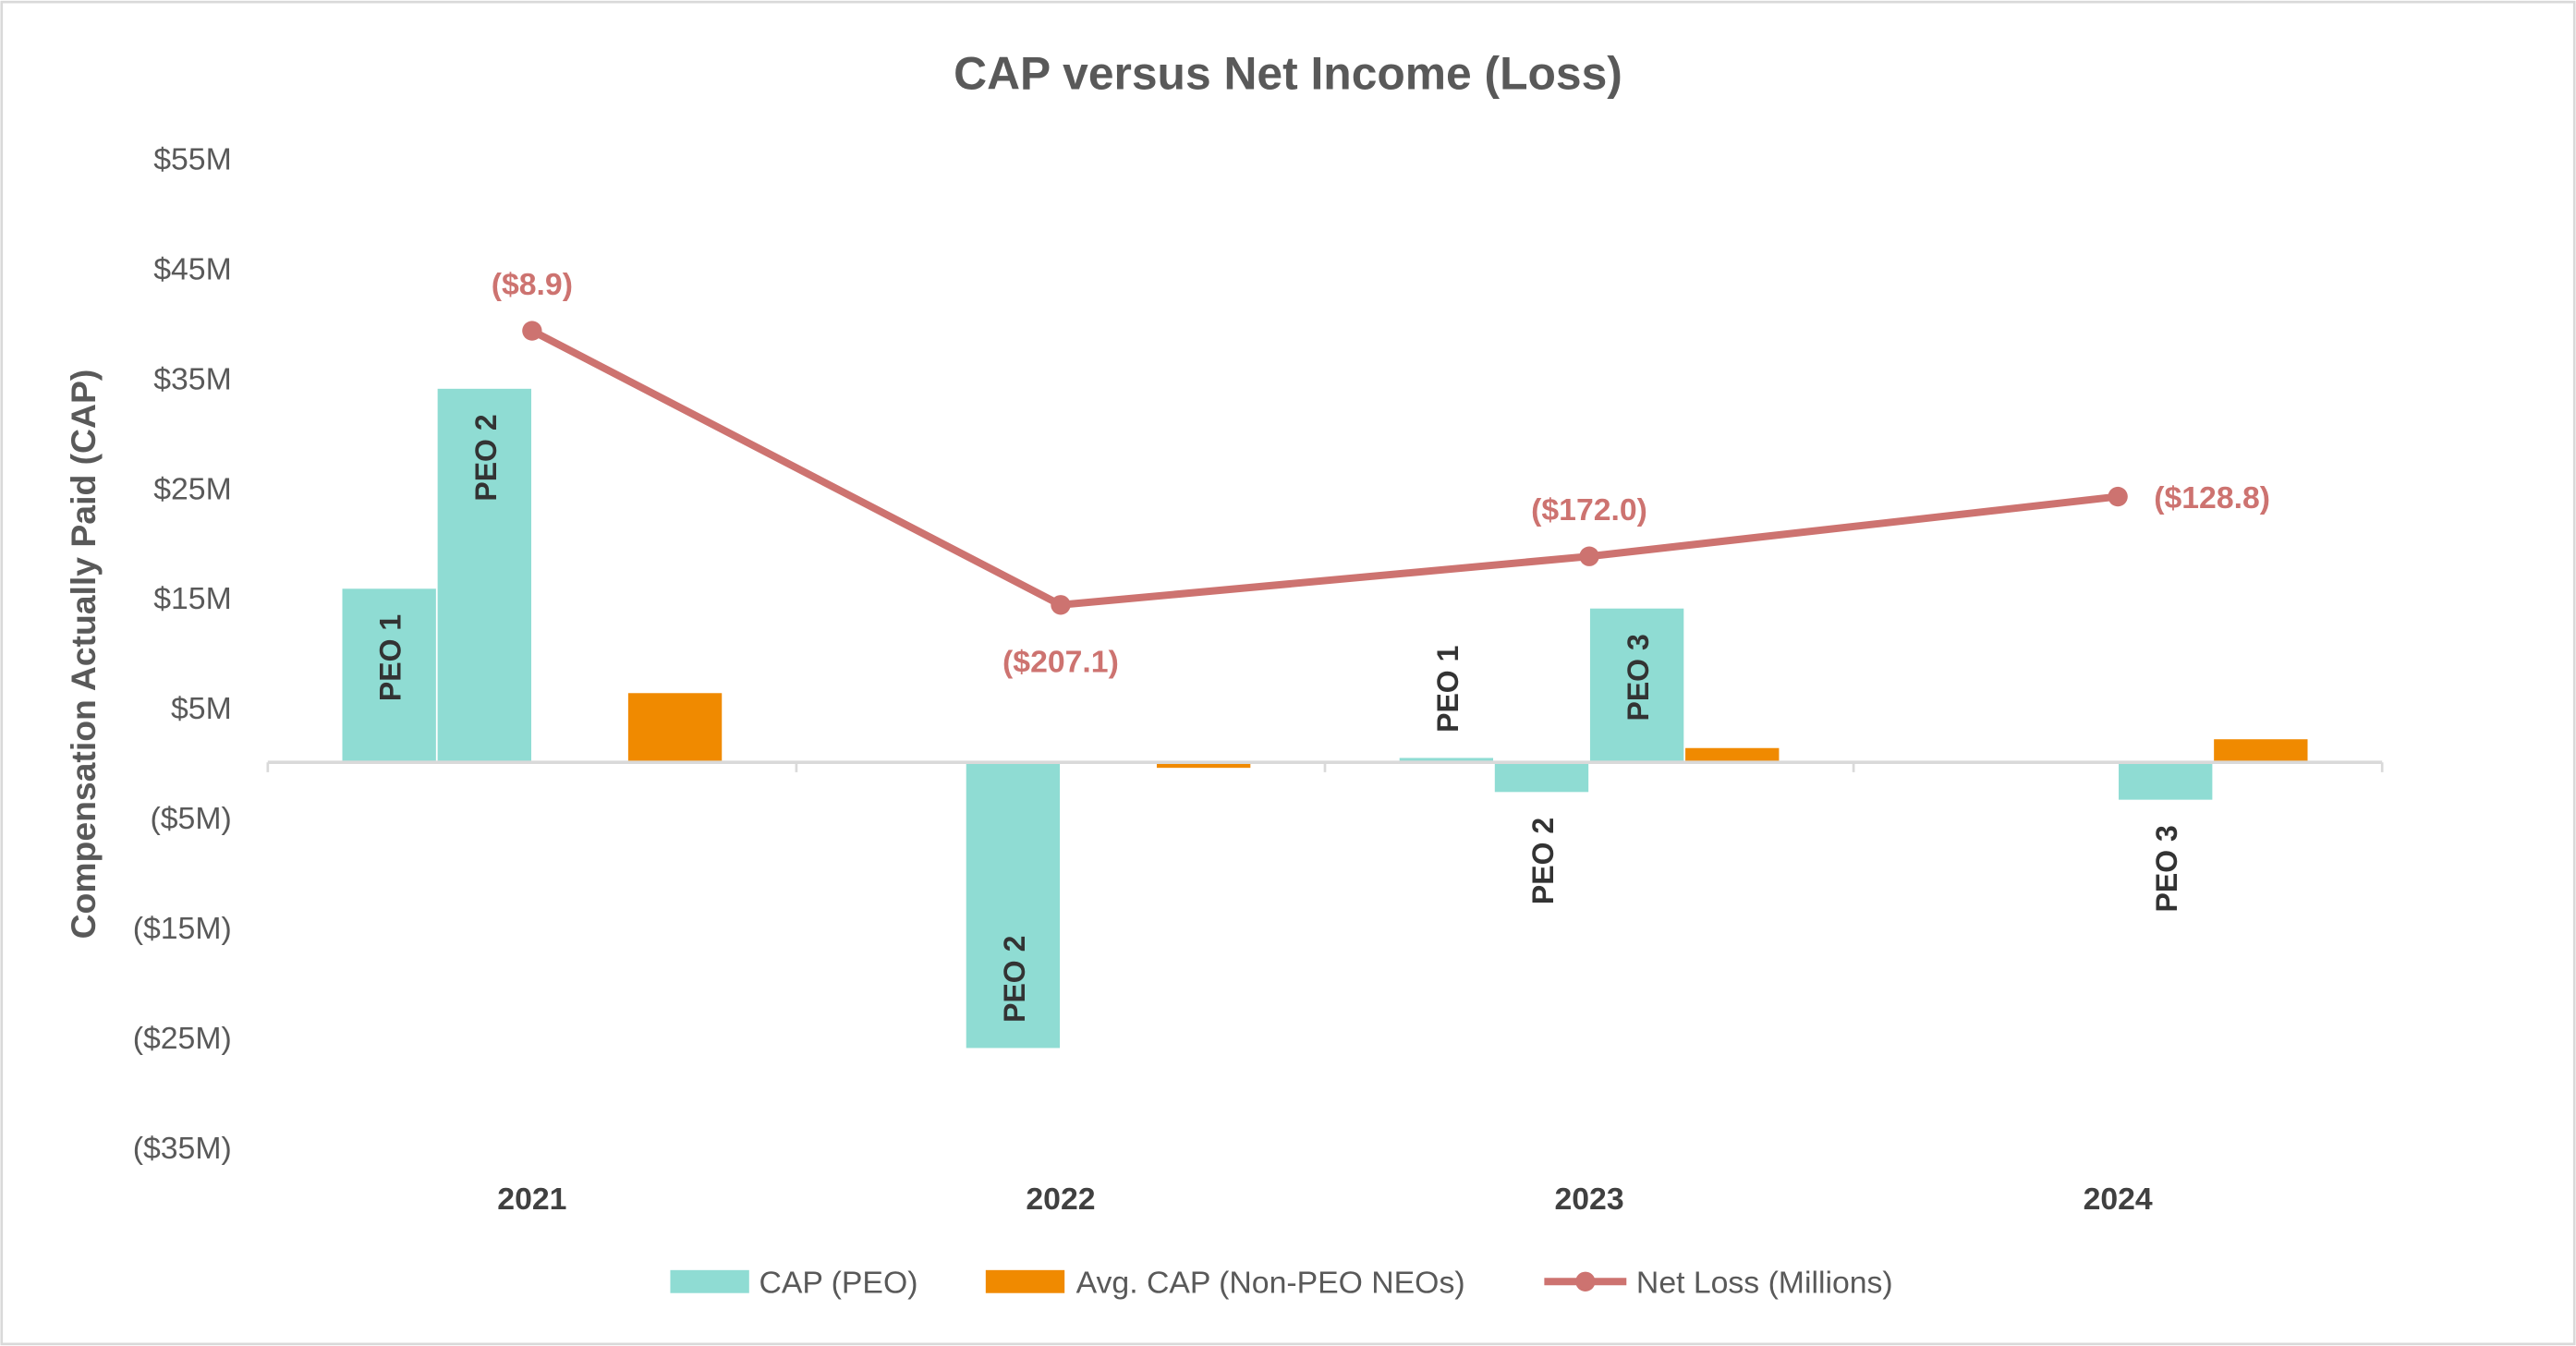 This screenshot has width=2576, height=1346. I want to click on net-loss-data-label: ($128.8), so click(2212, 497).